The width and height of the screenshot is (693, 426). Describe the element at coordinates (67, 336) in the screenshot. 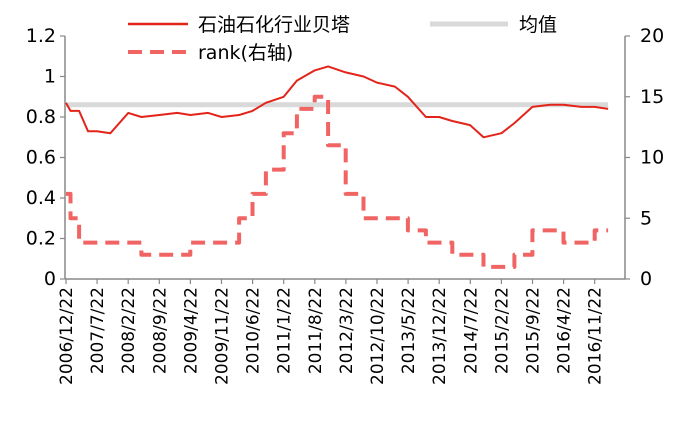

I see `x-tick-label: 2006/12/22` at that location.